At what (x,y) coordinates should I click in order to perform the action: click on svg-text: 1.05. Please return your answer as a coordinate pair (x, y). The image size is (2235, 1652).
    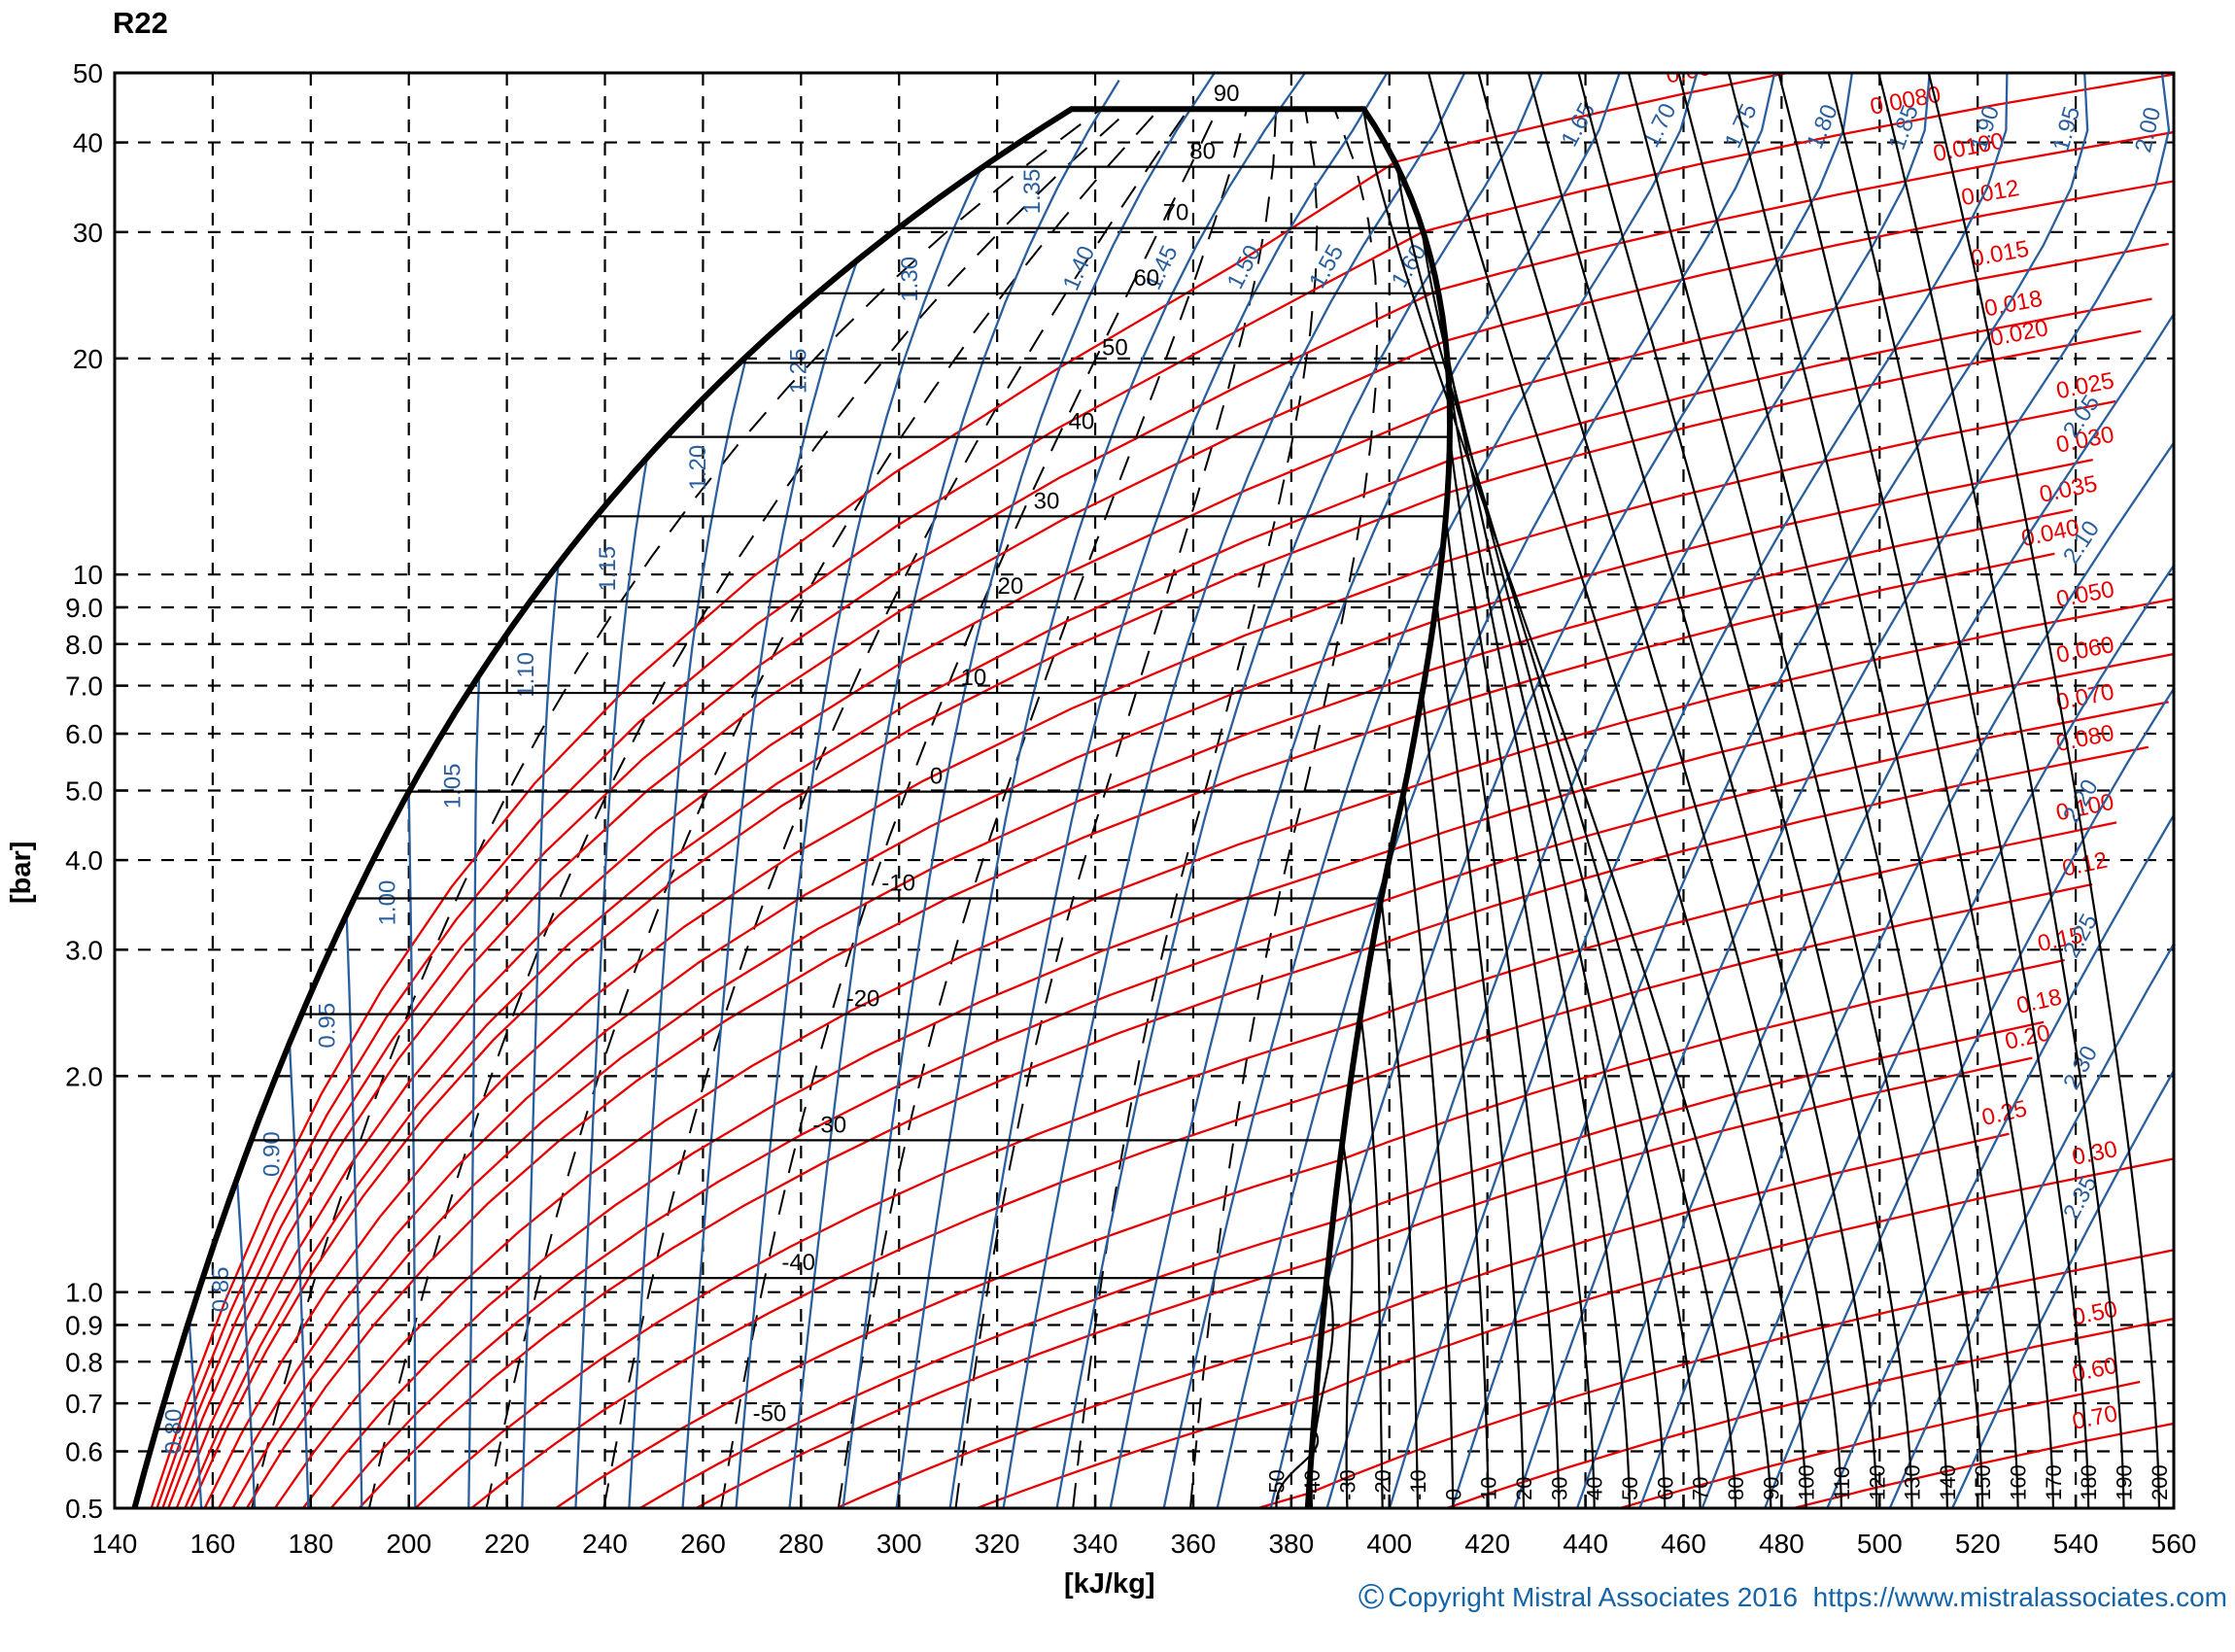
    Looking at the image, I should click on (453, 786).